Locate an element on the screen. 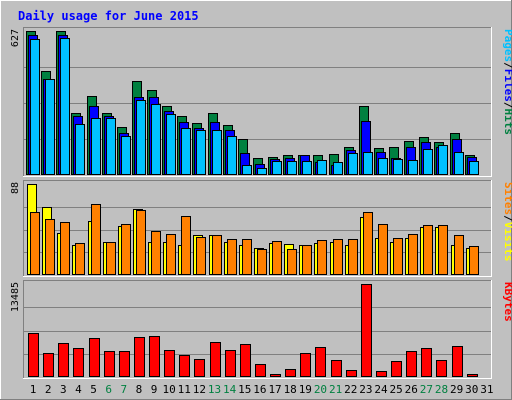 The width and height of the screenshot is (512, 400). x-tick-label: 1 is located at coordinates (33, 389).